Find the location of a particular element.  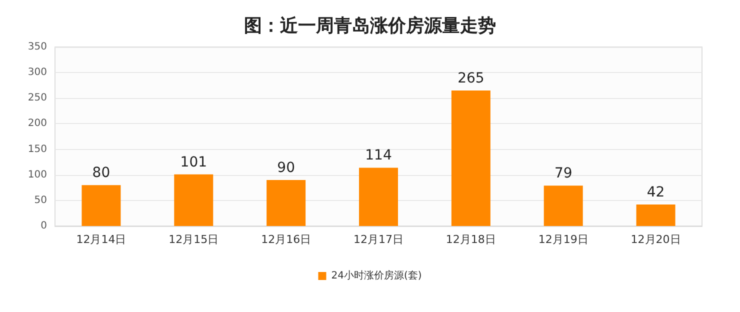

x-tick-label: 12月14日 is located at coordinates (101, 239).